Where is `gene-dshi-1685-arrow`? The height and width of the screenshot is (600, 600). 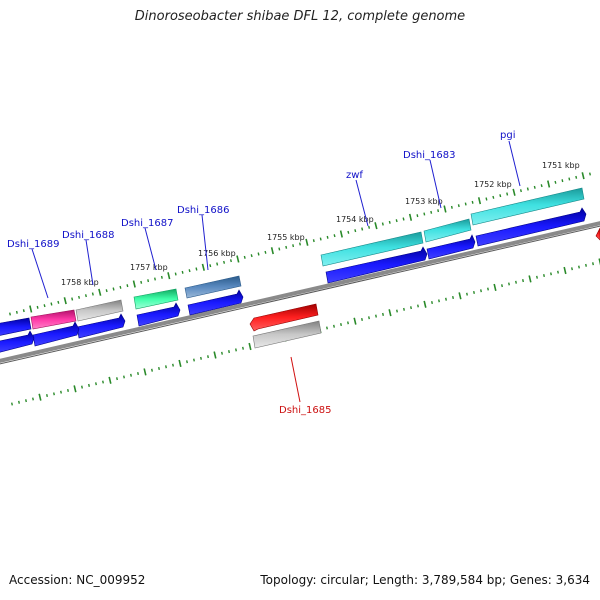
gene-dshi-1685-arrow is located at coordinates (284, 317).